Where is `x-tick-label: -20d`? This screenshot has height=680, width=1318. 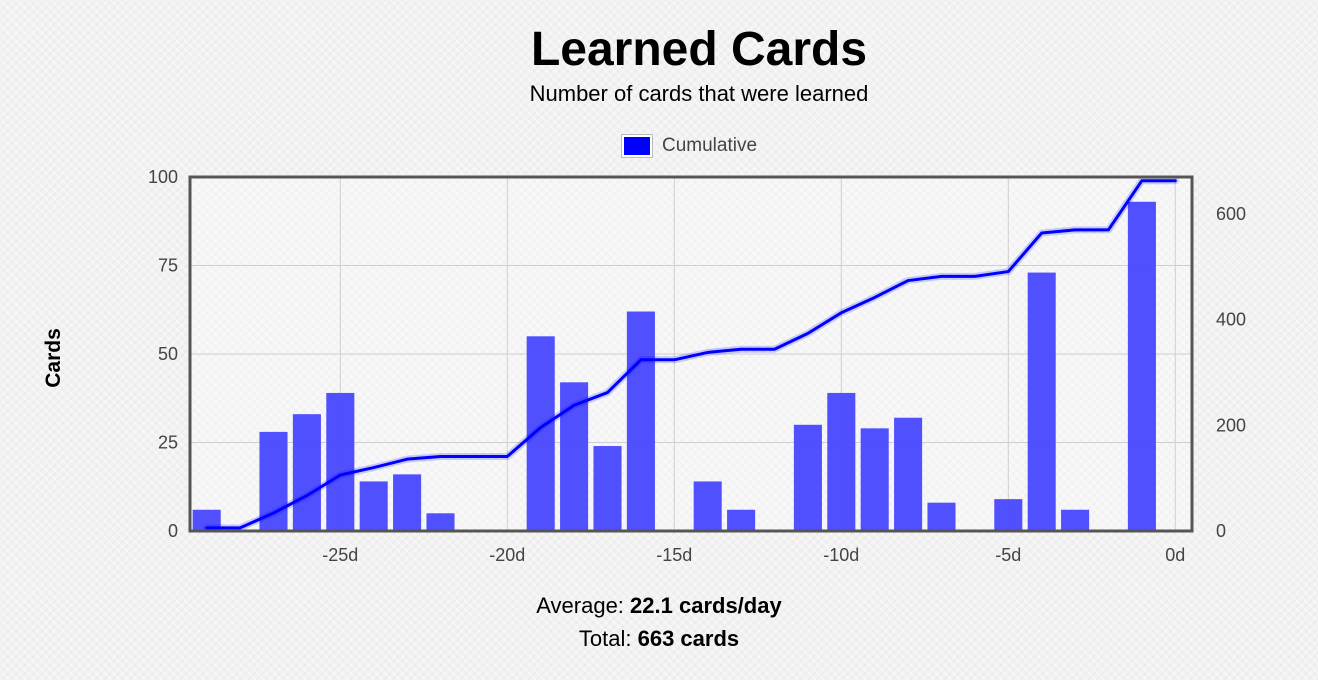
x-tick-label: -20d is located at coordinates (507, 555).